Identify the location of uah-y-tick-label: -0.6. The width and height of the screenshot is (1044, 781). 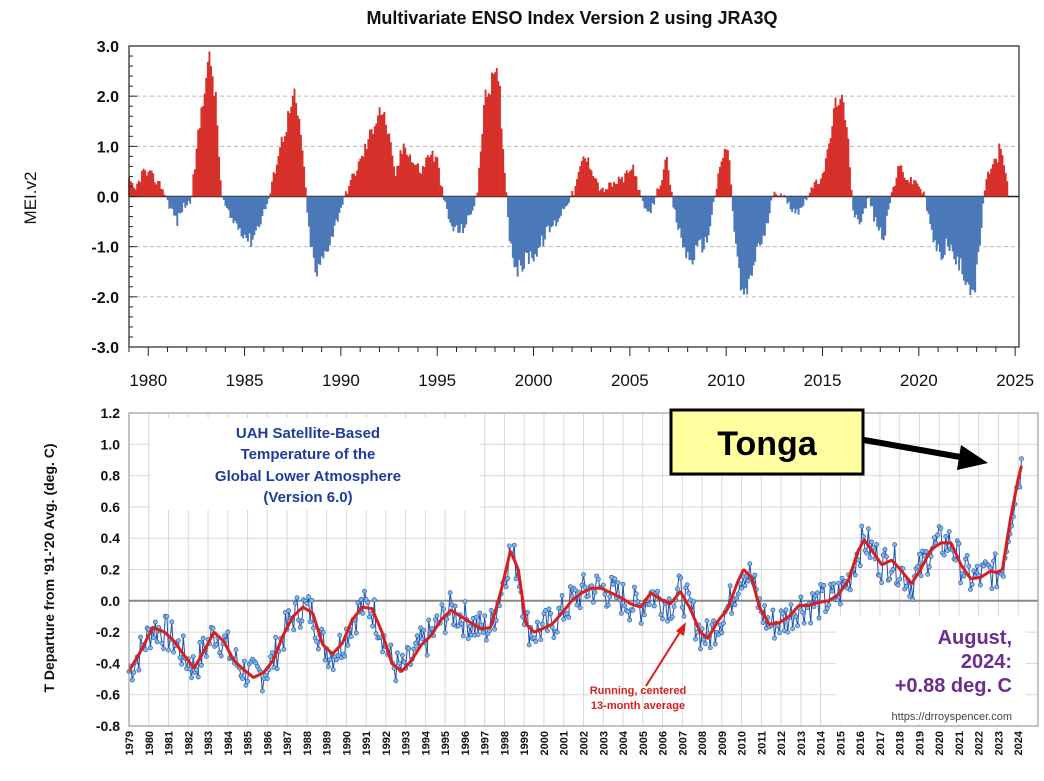
(108, 695).